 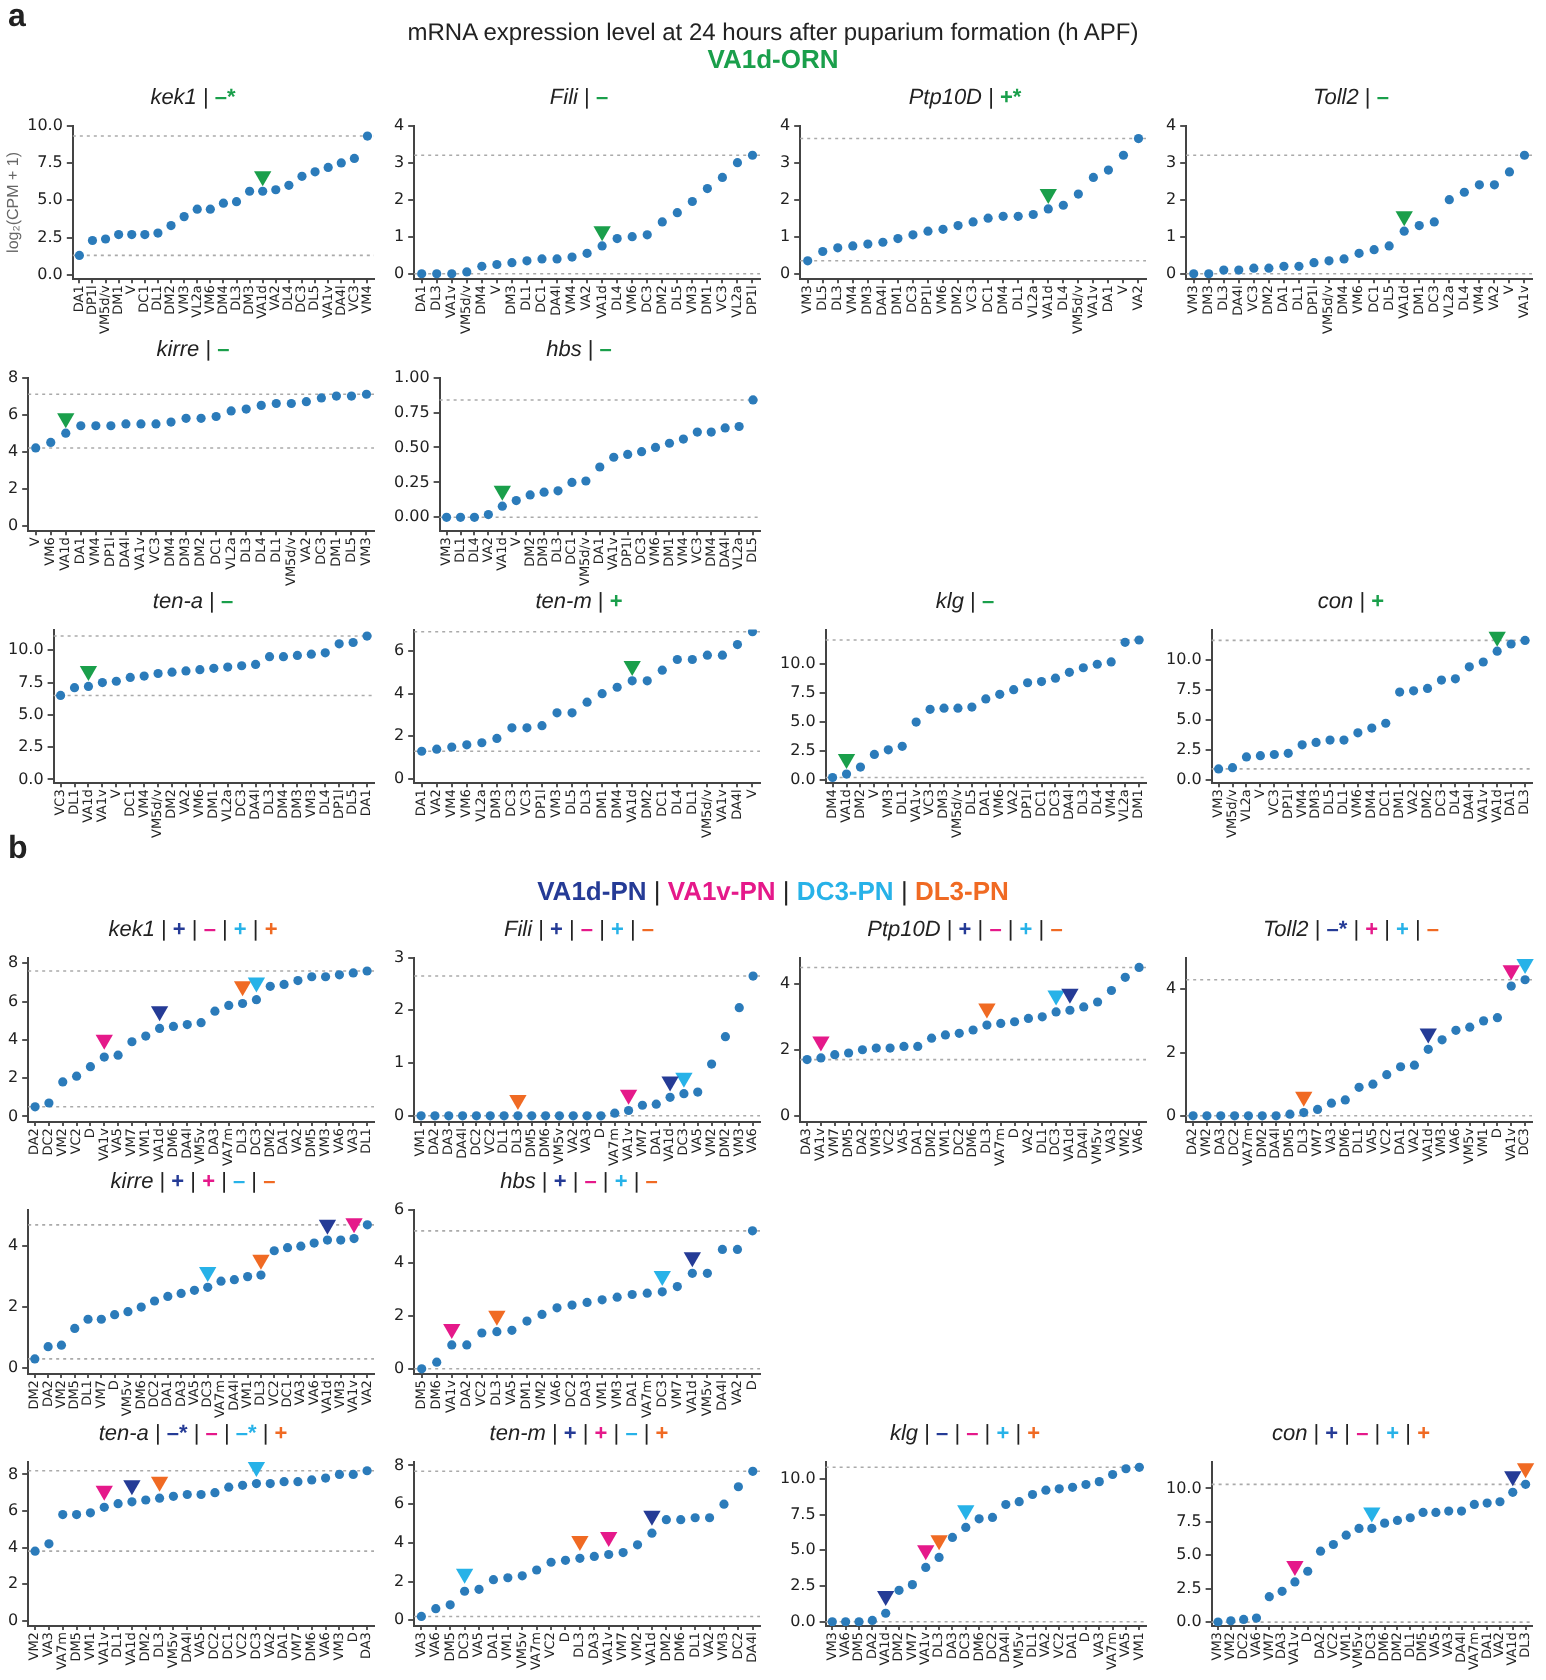 What do you see at coordinates (412, 446) in the screenshot?
I see `y-tick-label: 0.50` at bounding box center [412, 446].